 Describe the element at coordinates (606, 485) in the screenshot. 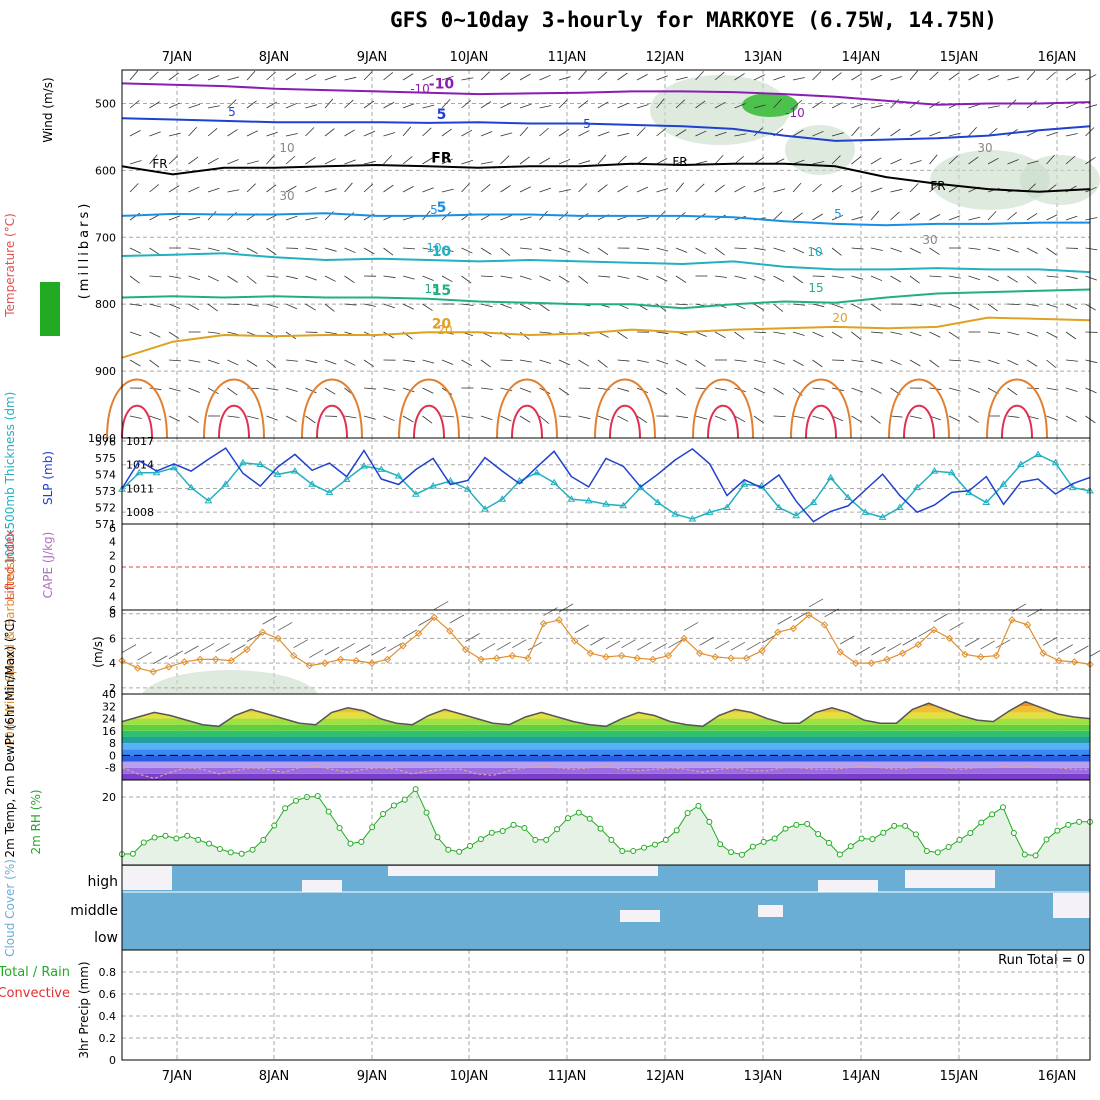

I see `series-slp` at that location.